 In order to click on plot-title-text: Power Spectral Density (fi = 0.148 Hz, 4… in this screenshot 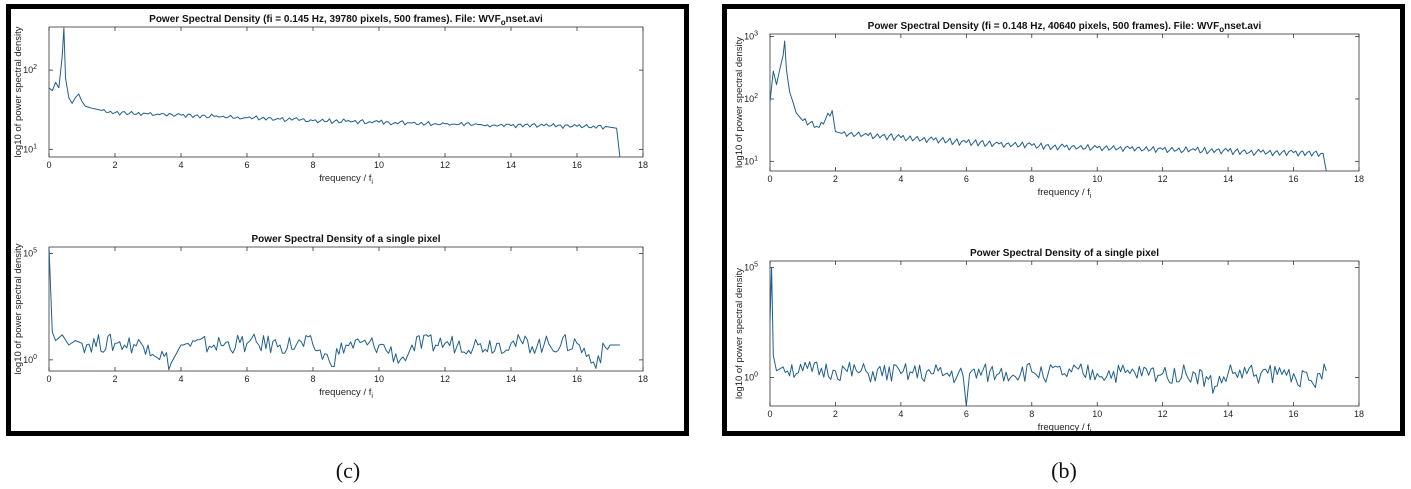, I will do `click(1044, 26)`.